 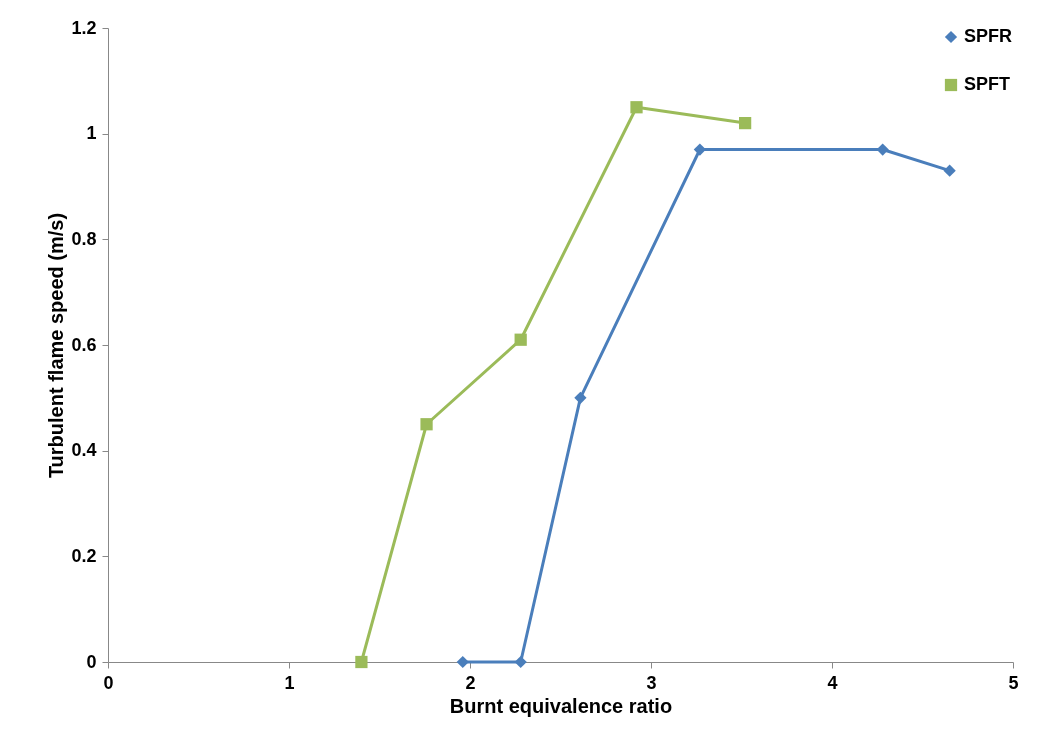 I want to click on y-tick-label: 0.2, so click(x=84, y=555).